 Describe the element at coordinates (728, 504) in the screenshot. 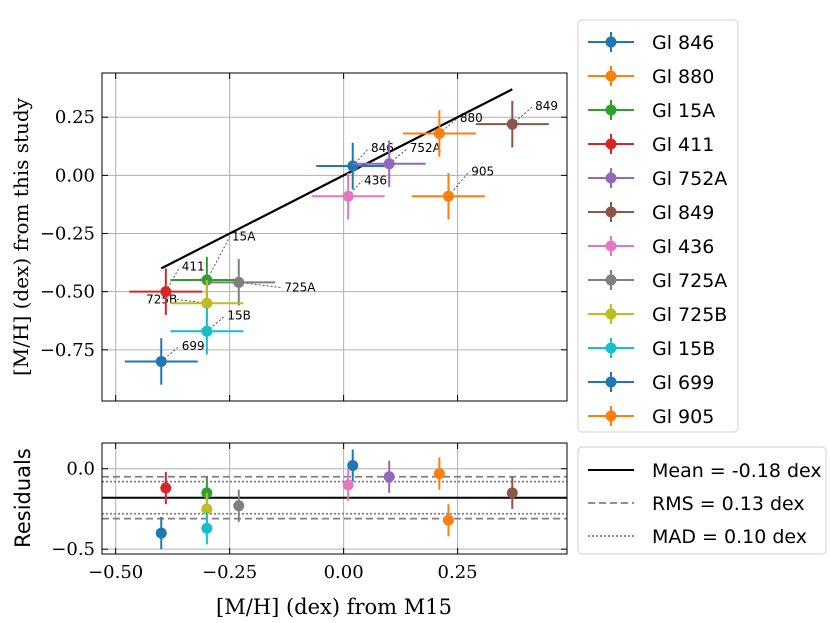

I see `legend-label: RMS = 0.13 dex` at that location.